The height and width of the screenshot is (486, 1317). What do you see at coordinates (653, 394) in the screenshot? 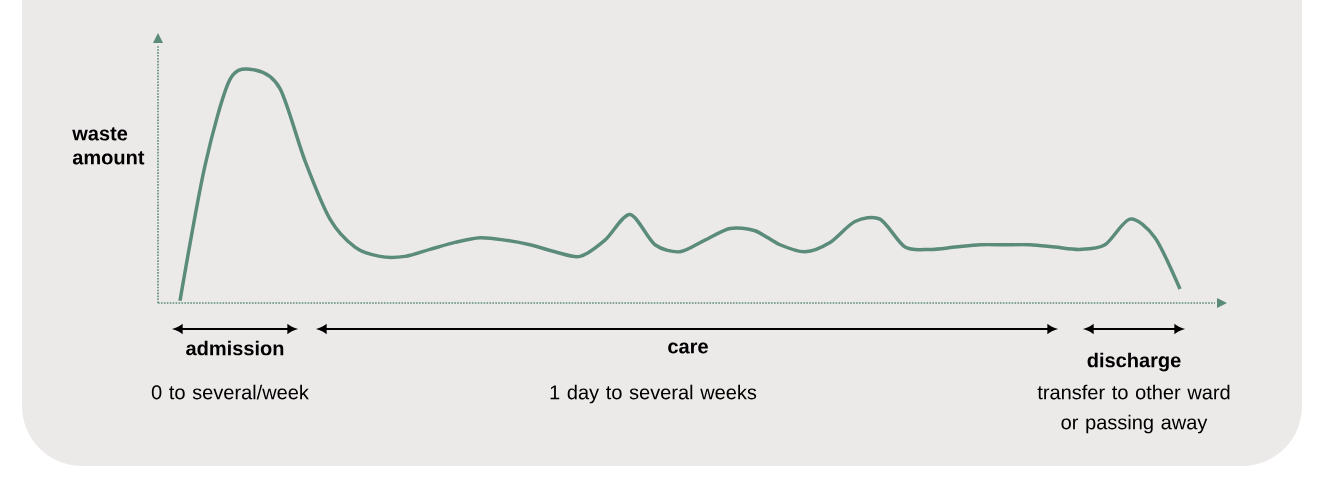
I see `text: 1 day to several weeks` at bounding box center [653, 394].